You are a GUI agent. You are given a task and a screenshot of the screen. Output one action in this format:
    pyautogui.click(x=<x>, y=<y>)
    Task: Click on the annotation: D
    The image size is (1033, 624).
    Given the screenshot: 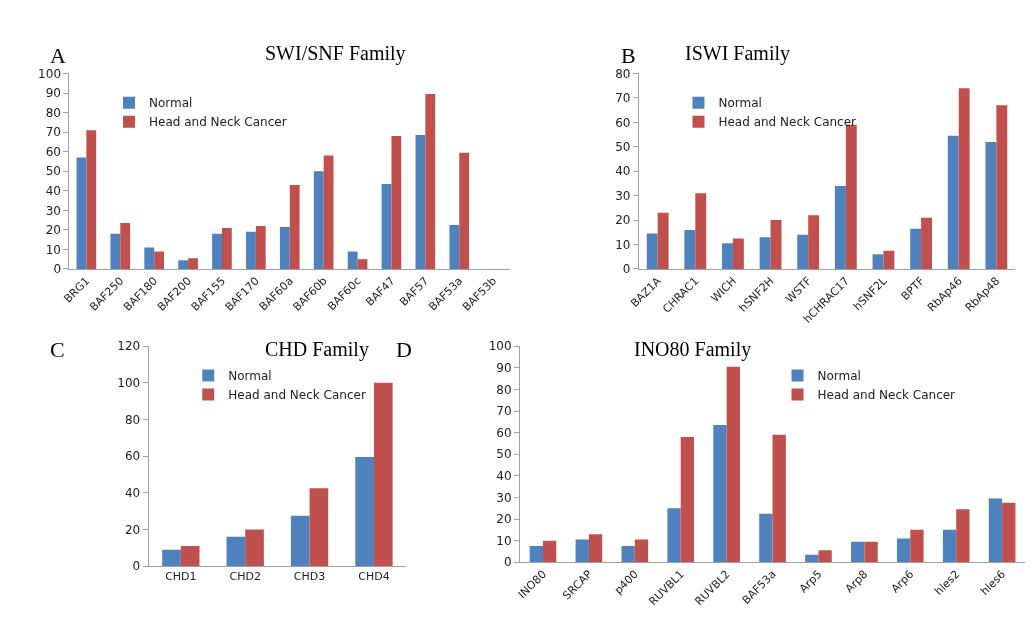 What is the action you would take?
    pyautogui.click(x=404, y=349)
    